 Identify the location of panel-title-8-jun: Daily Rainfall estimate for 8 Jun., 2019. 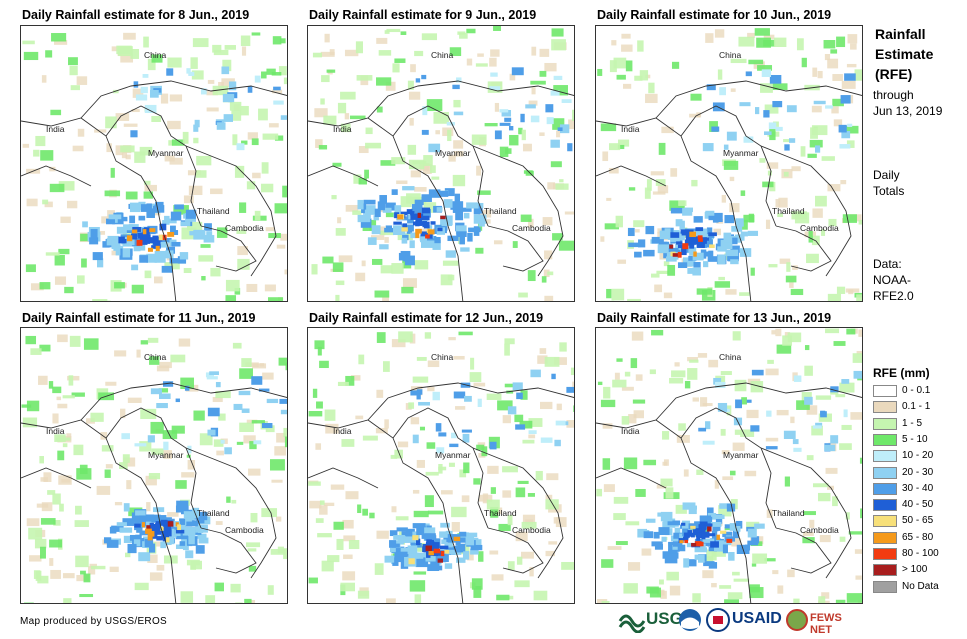
(136, 15).